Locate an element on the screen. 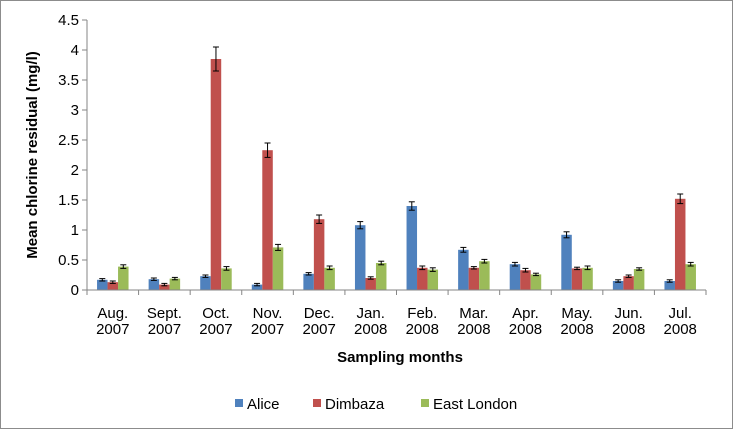 This screenshot has width=733, height=429. x-tick-label: Aug. 2007 is located at coordinates (112, 321).